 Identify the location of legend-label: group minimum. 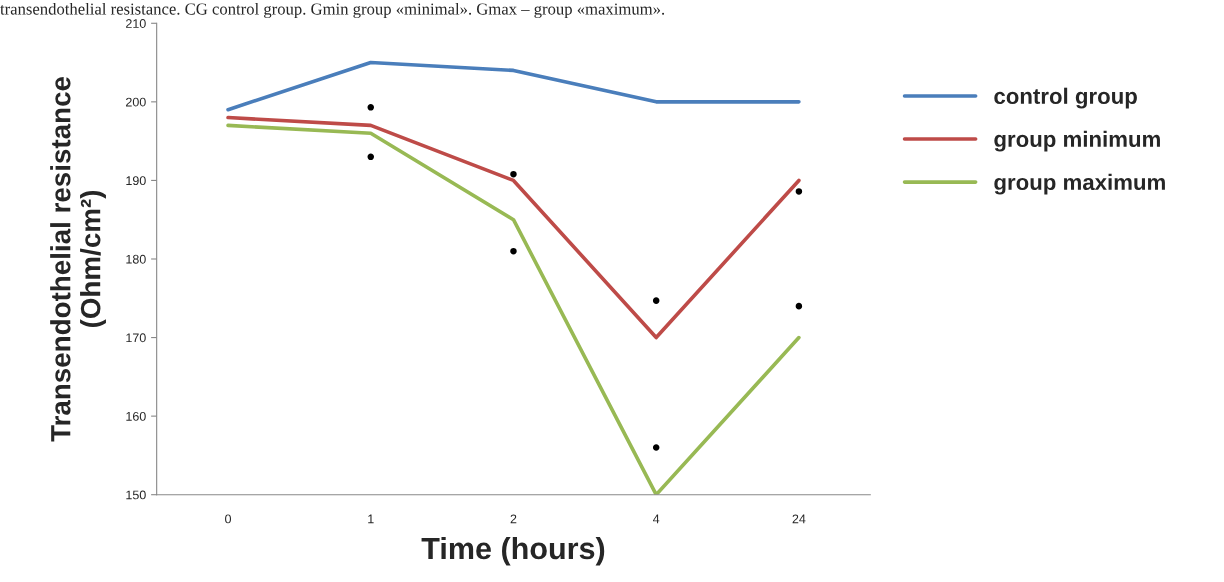
(1077, 141).